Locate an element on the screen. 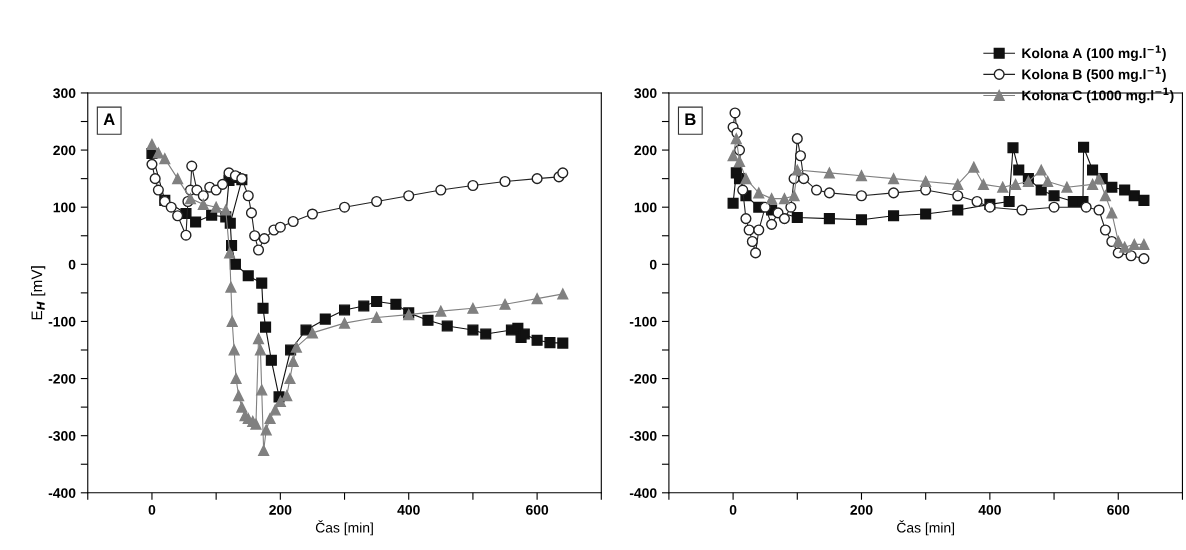  annotation: A is located at coordinates (109, 119).